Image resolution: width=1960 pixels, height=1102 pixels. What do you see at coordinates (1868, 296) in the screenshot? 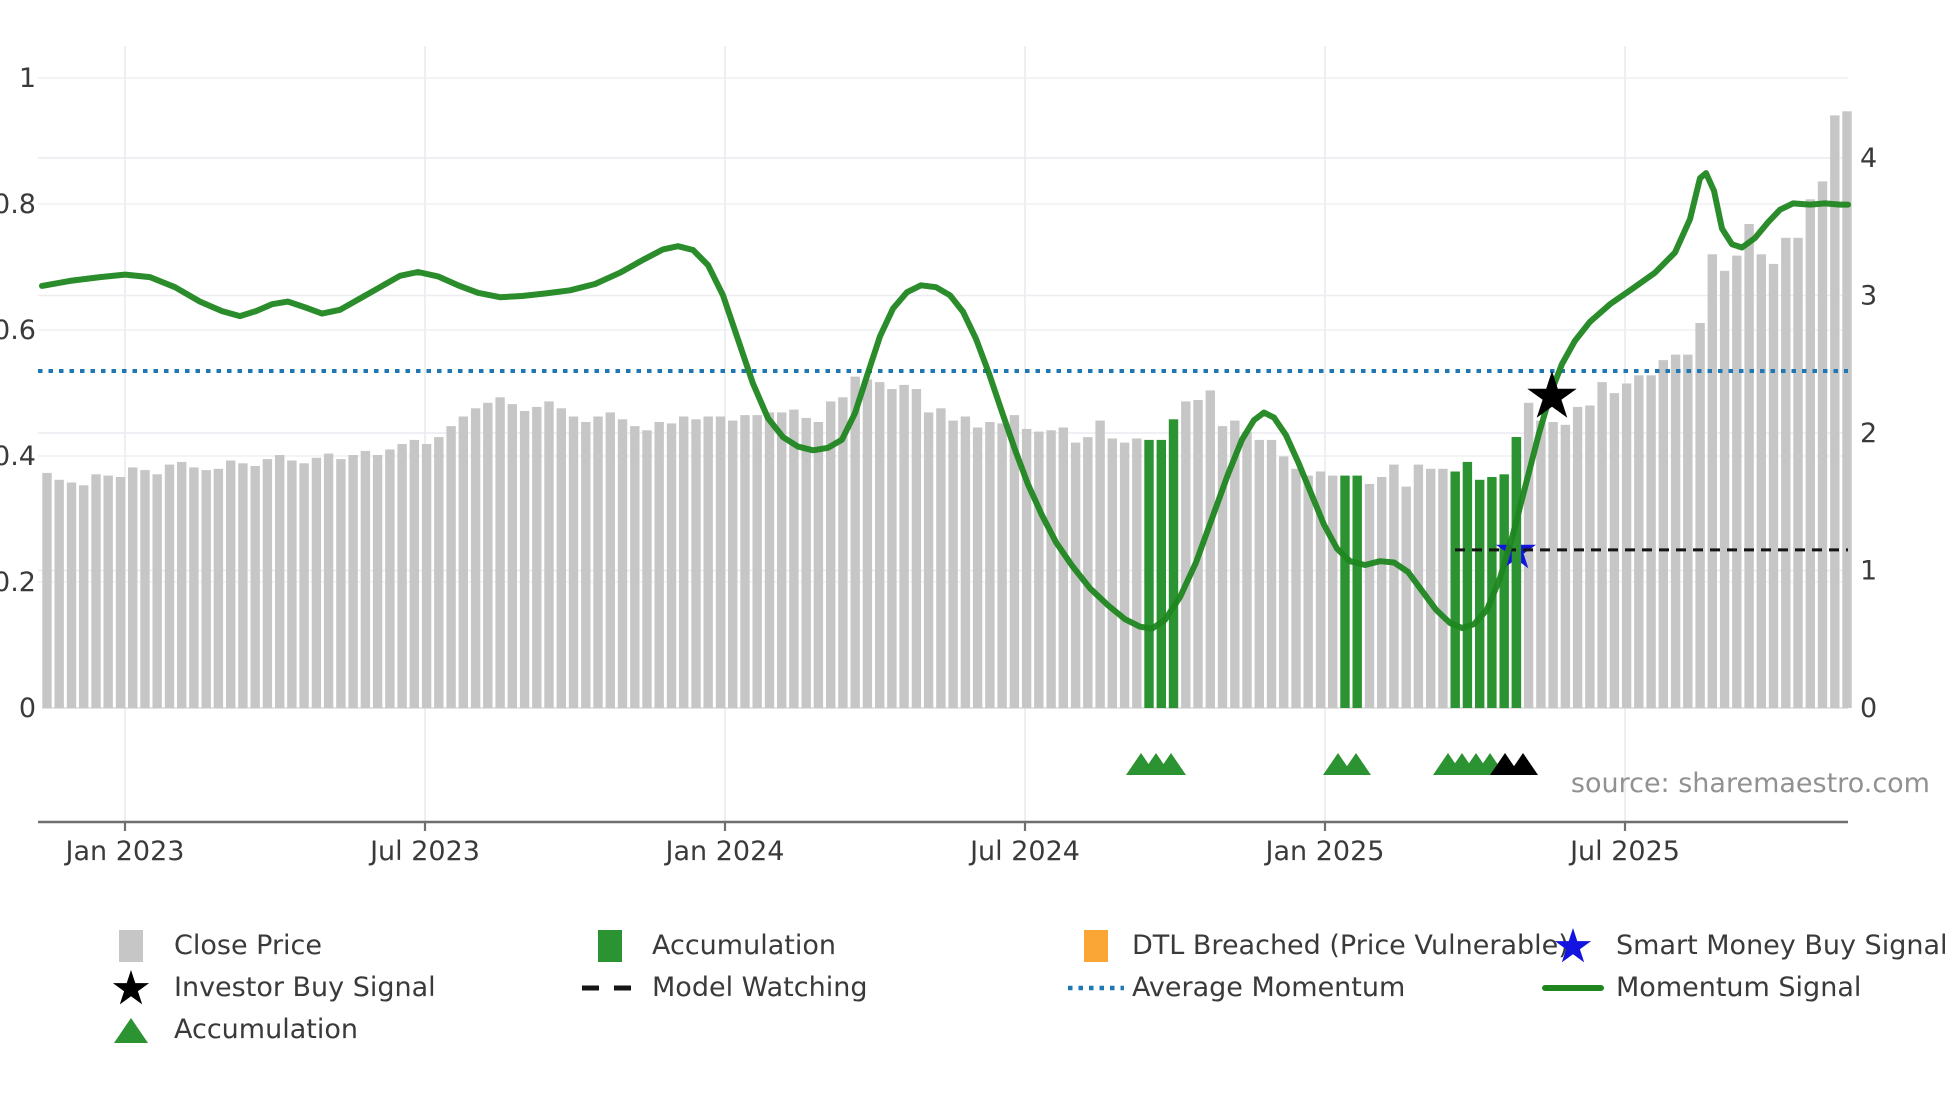
I see `right-axis-tick-label: 3` at bounding box center [1868, 296].